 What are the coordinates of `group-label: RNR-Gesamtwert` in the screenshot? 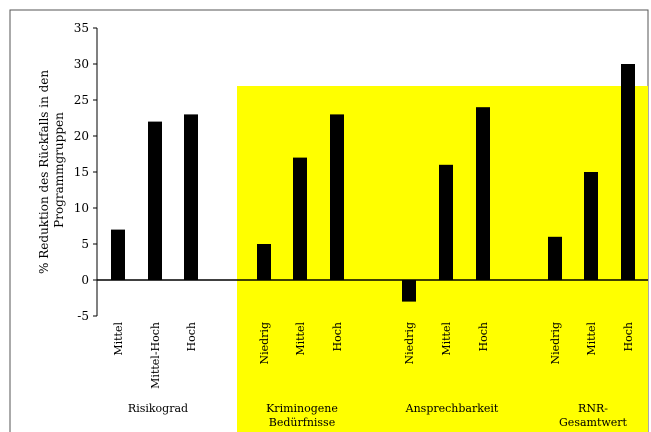 It's located at (593, 415).